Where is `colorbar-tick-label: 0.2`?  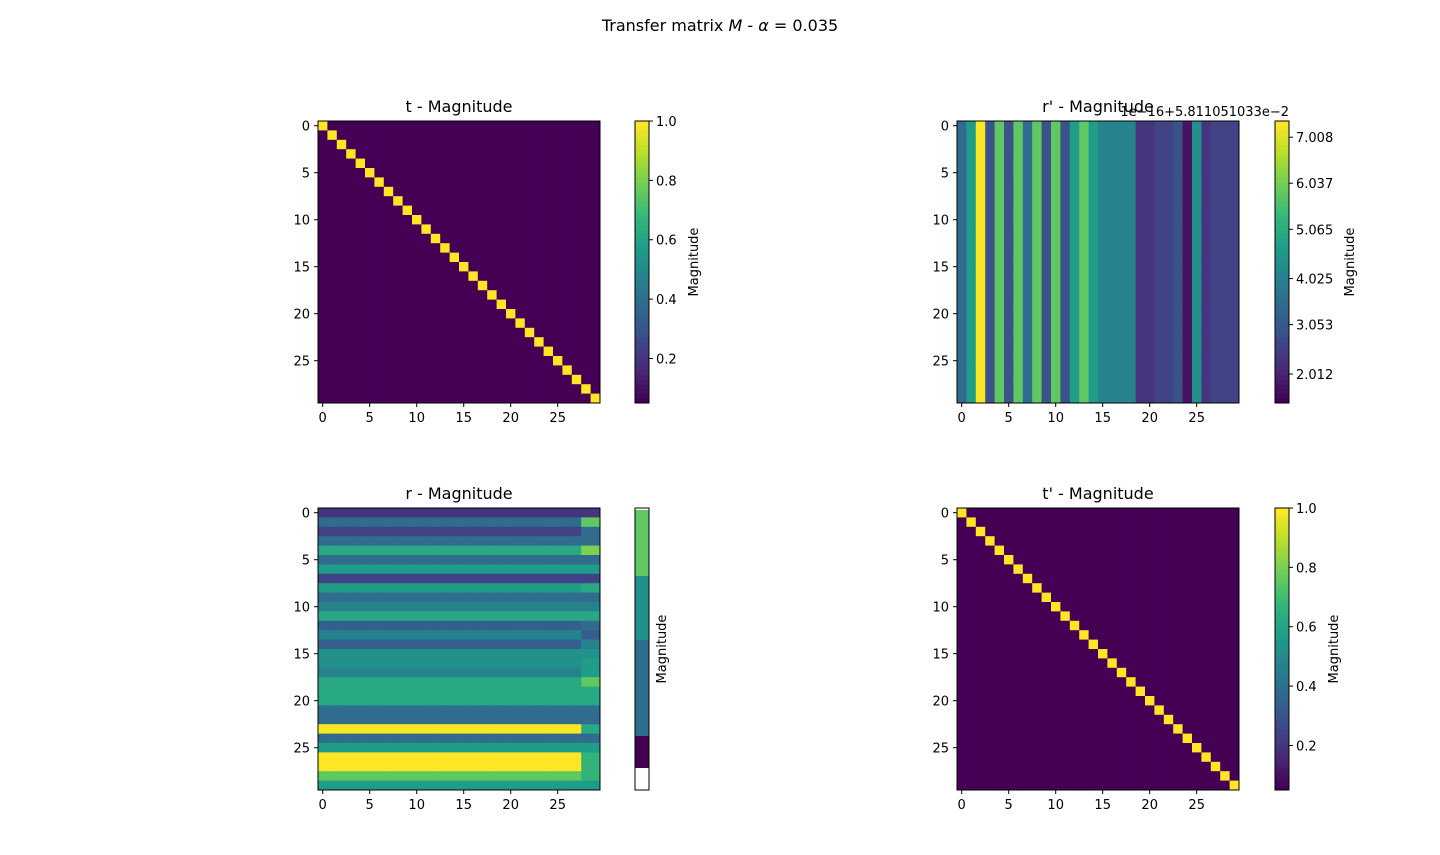 colorbar-tick-label: 0.2 is located at coordinates (1306, 746).